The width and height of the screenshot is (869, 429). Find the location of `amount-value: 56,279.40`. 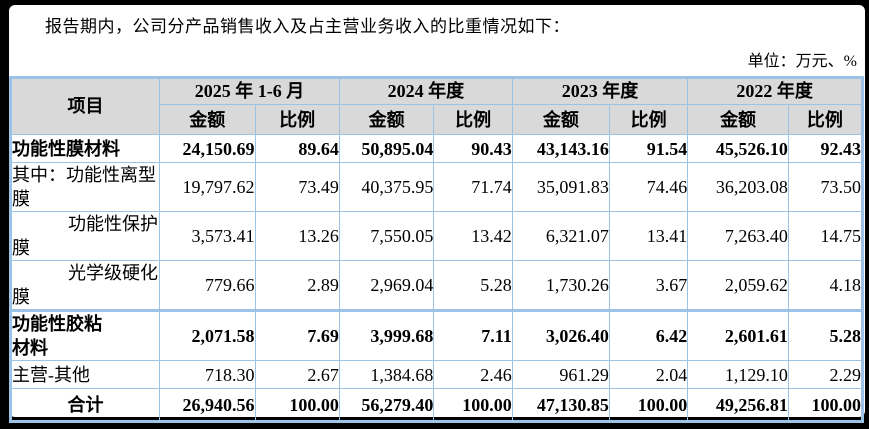

amount-value: 56,279.40 is located at coordinates (386, 405).